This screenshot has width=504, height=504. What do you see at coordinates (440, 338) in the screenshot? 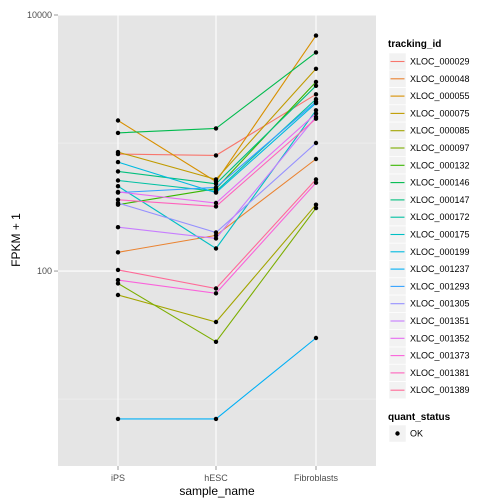
I see `legend-label: XLOC_001352` at bounding box center [440, 338].